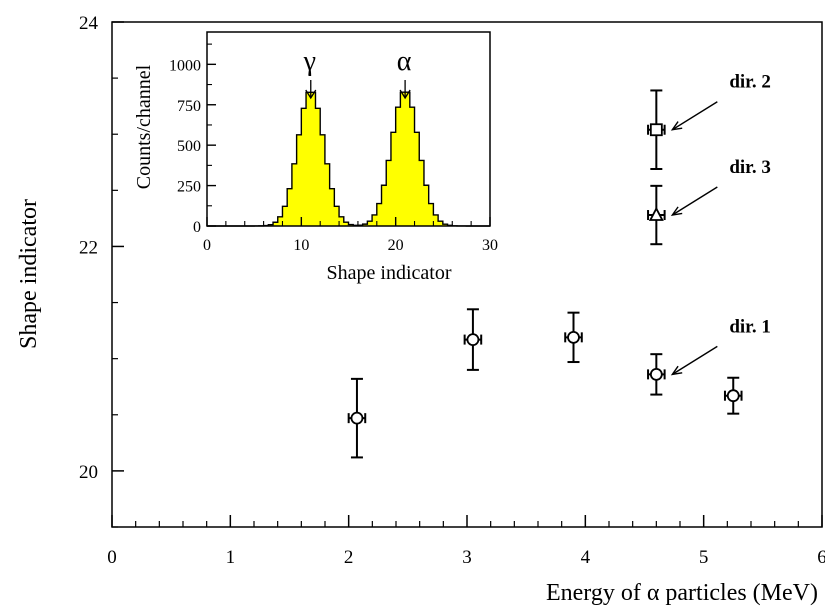 The width and height of the screenshot is (825, 609). I want to click on inset-y-tick-label: 250, so click(189, 187).